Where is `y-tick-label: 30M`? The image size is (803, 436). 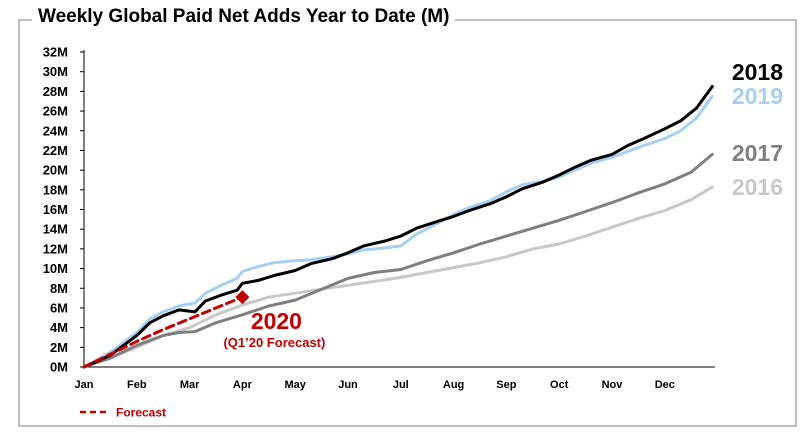
y-tick-label: 30M is located at coordinates (55, 71).